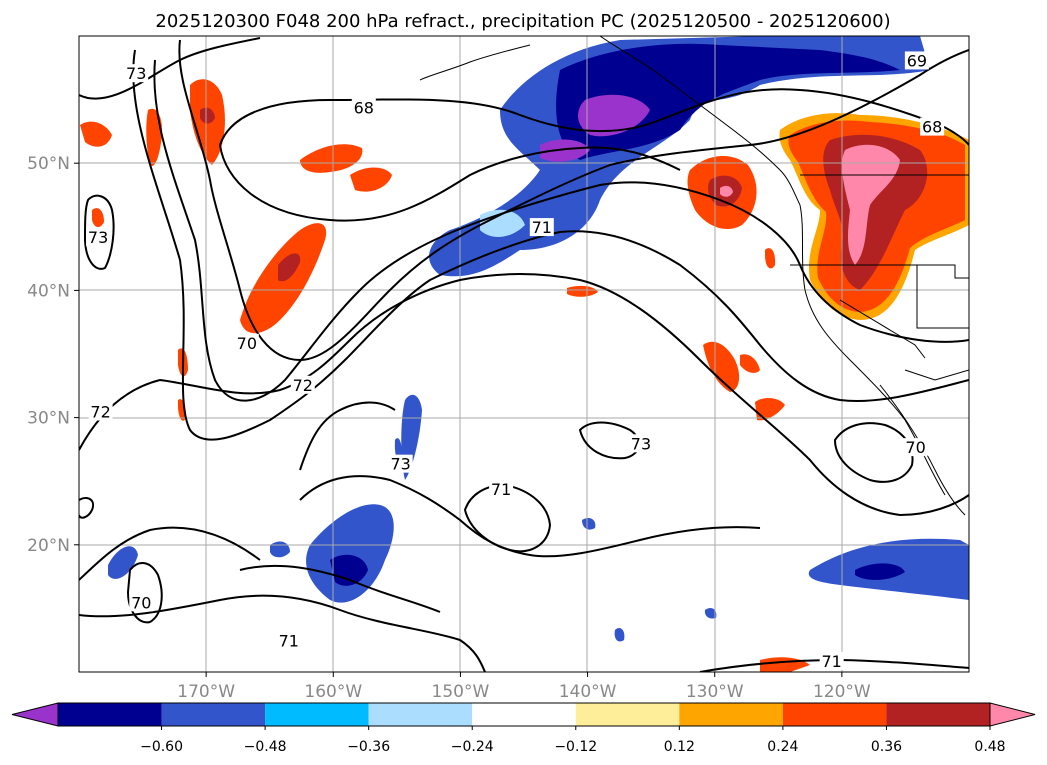  What do you see at coordinates (265, 747) in the screenshot?
I see `colorbar-tick-label: −0.48` at bounding box center [265, 747].